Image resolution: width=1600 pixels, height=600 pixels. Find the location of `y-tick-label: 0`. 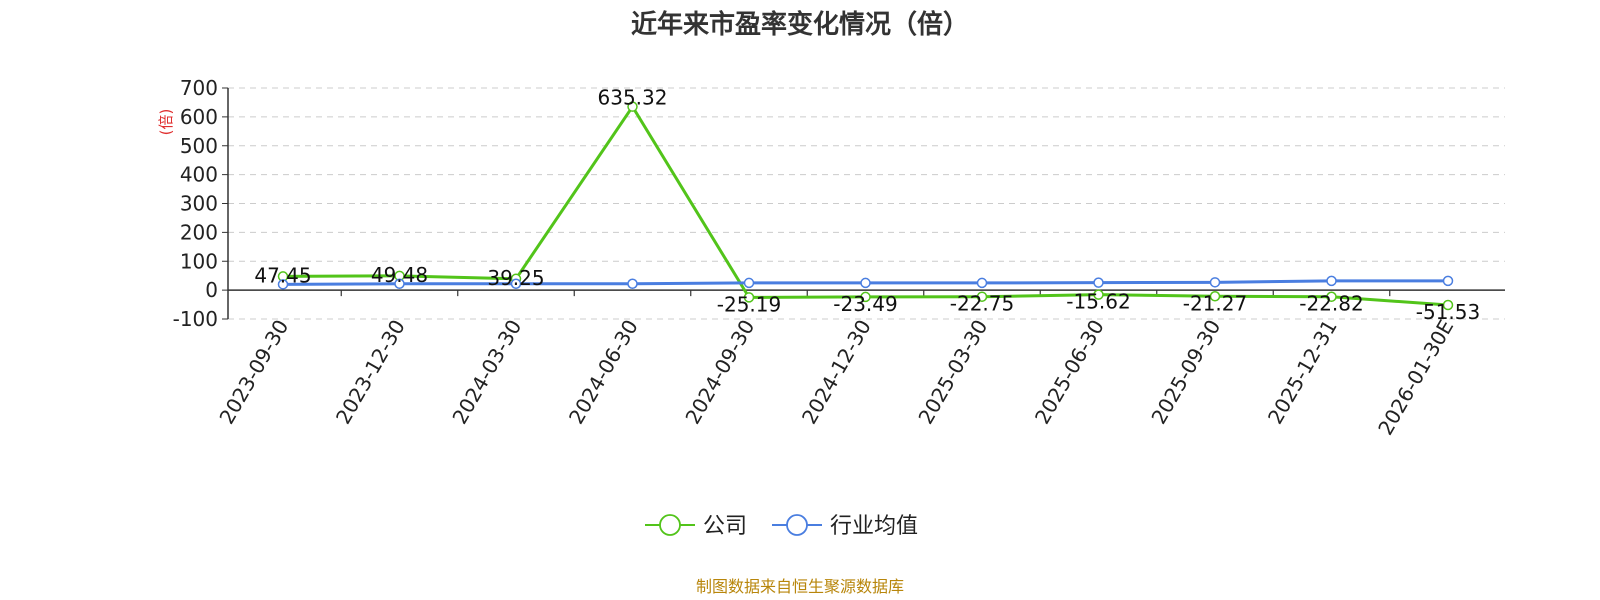

y-tick-label: 0 is located at coordinates (211, 290).